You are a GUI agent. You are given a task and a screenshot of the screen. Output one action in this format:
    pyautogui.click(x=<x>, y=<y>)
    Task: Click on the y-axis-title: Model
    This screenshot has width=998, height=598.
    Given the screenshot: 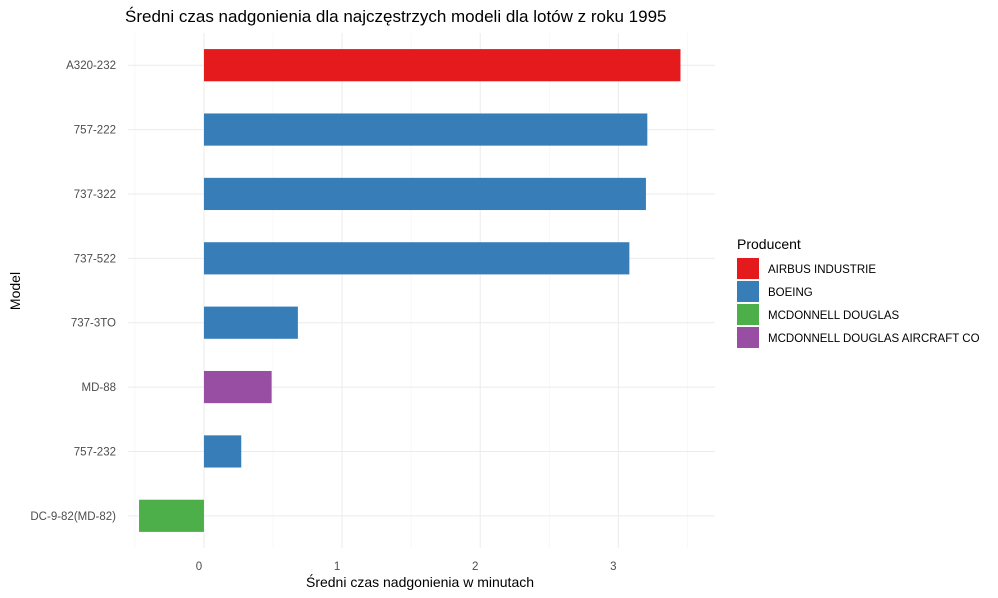 What is the action you would take?
    pyautogui.click(x=15, y=291)
    